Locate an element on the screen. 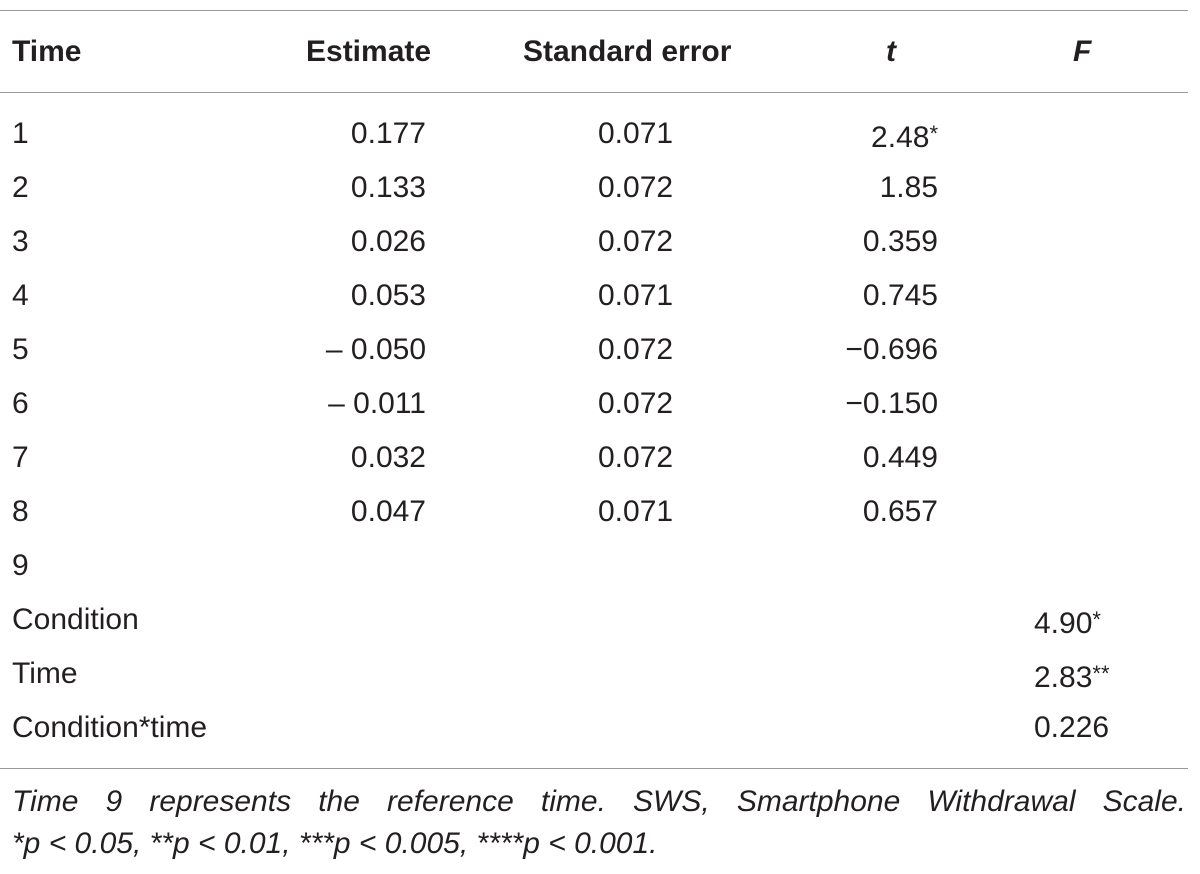 This screenshot has height=874, width=1200. estimate-cell: 0.177 is located at coordinates (388, 133).